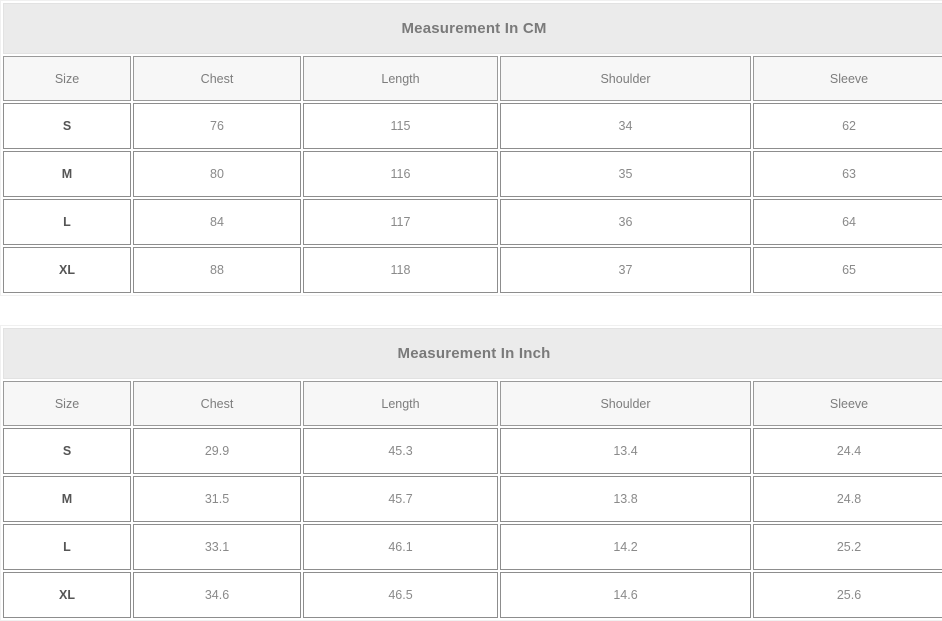  What do you see at coordinates (625, 451) in the screenshot?
I see `cell-shoulder: 13.4` at bounding box center [625, 451].